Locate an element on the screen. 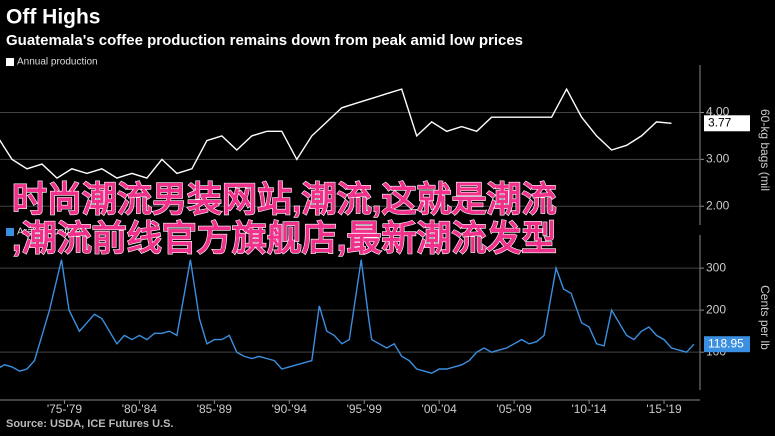  x-tick-label: '10-'14 is located at coordinates (589, 409).